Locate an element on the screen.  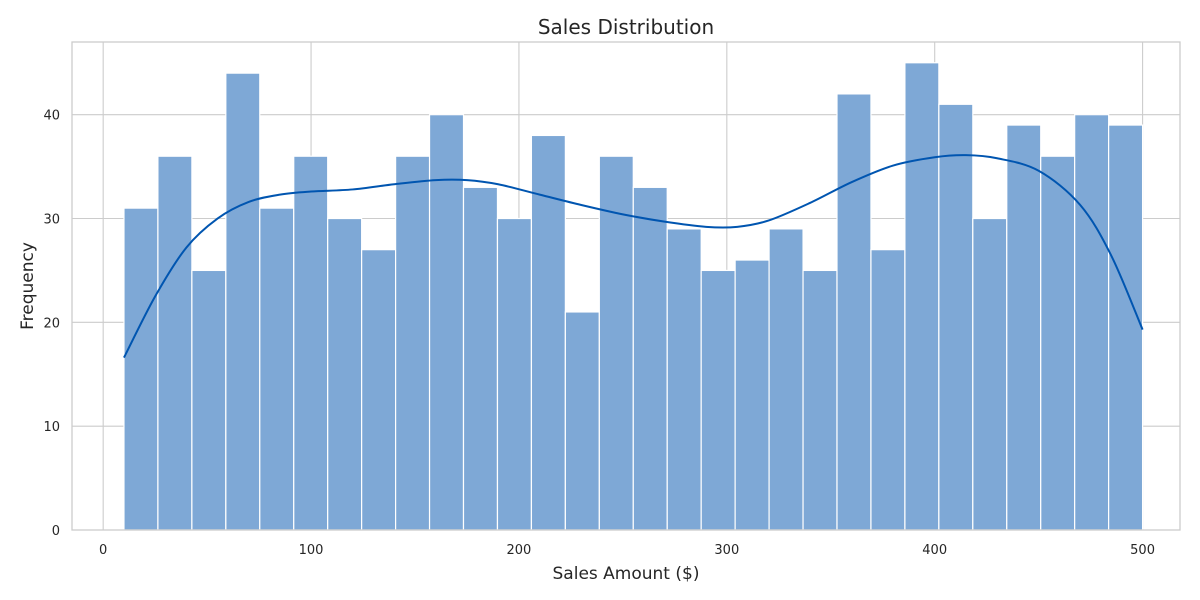
chart-title: Sales Distribution is located at coordinates (626, 27).